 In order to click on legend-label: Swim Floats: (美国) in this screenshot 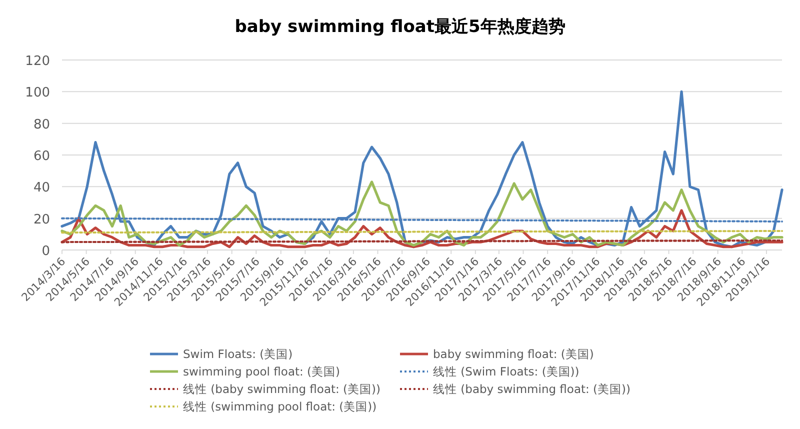, I will do `click(238, 354)`.